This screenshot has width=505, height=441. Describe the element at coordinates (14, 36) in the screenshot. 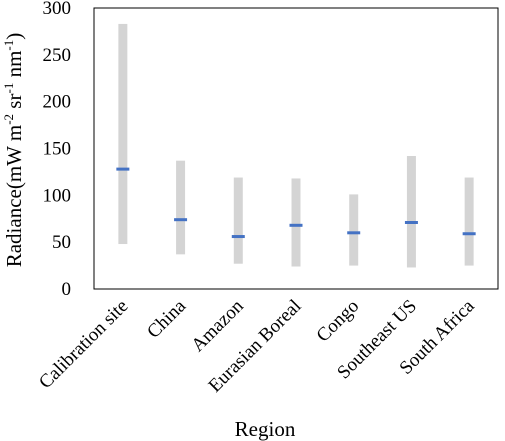

I see `y-axis-title-part: )` at that location.